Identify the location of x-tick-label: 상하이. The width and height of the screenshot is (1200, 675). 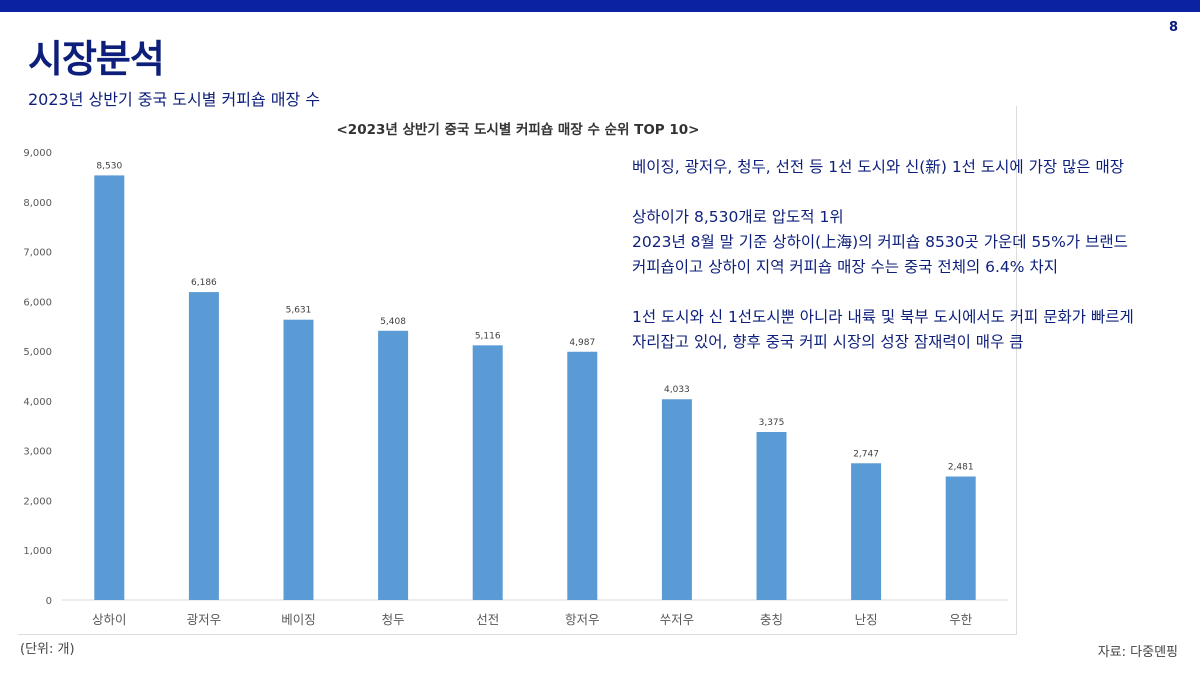
(109, 619).